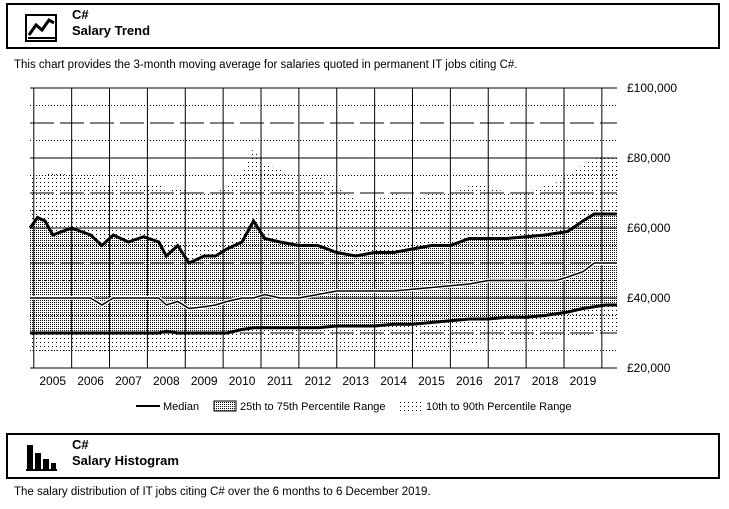  I want to click on y-tick-label: £60,000, so click(649, 228).